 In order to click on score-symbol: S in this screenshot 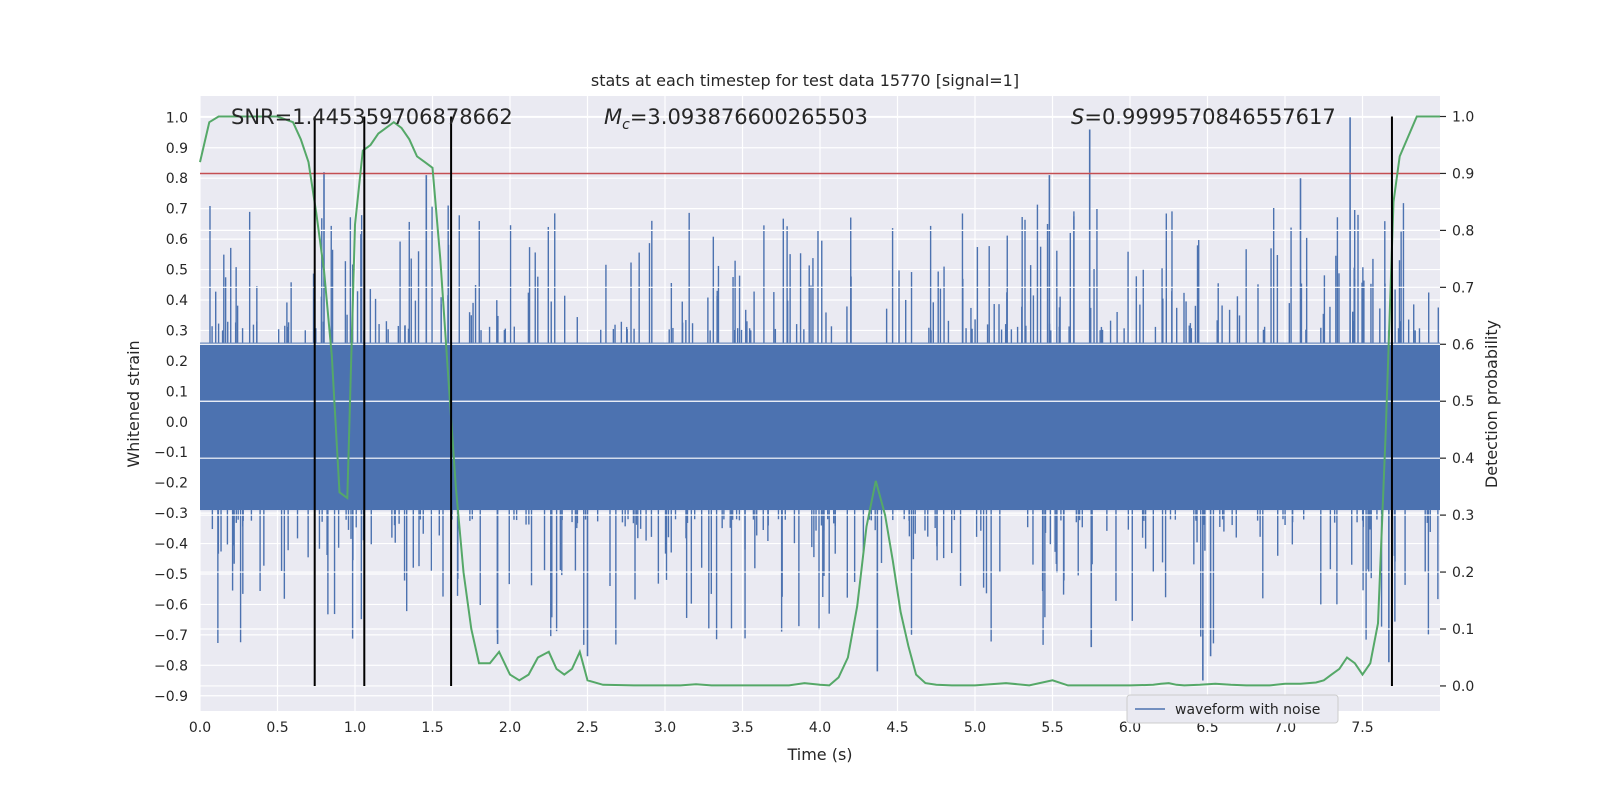, I will do `click(1077, 117)`.